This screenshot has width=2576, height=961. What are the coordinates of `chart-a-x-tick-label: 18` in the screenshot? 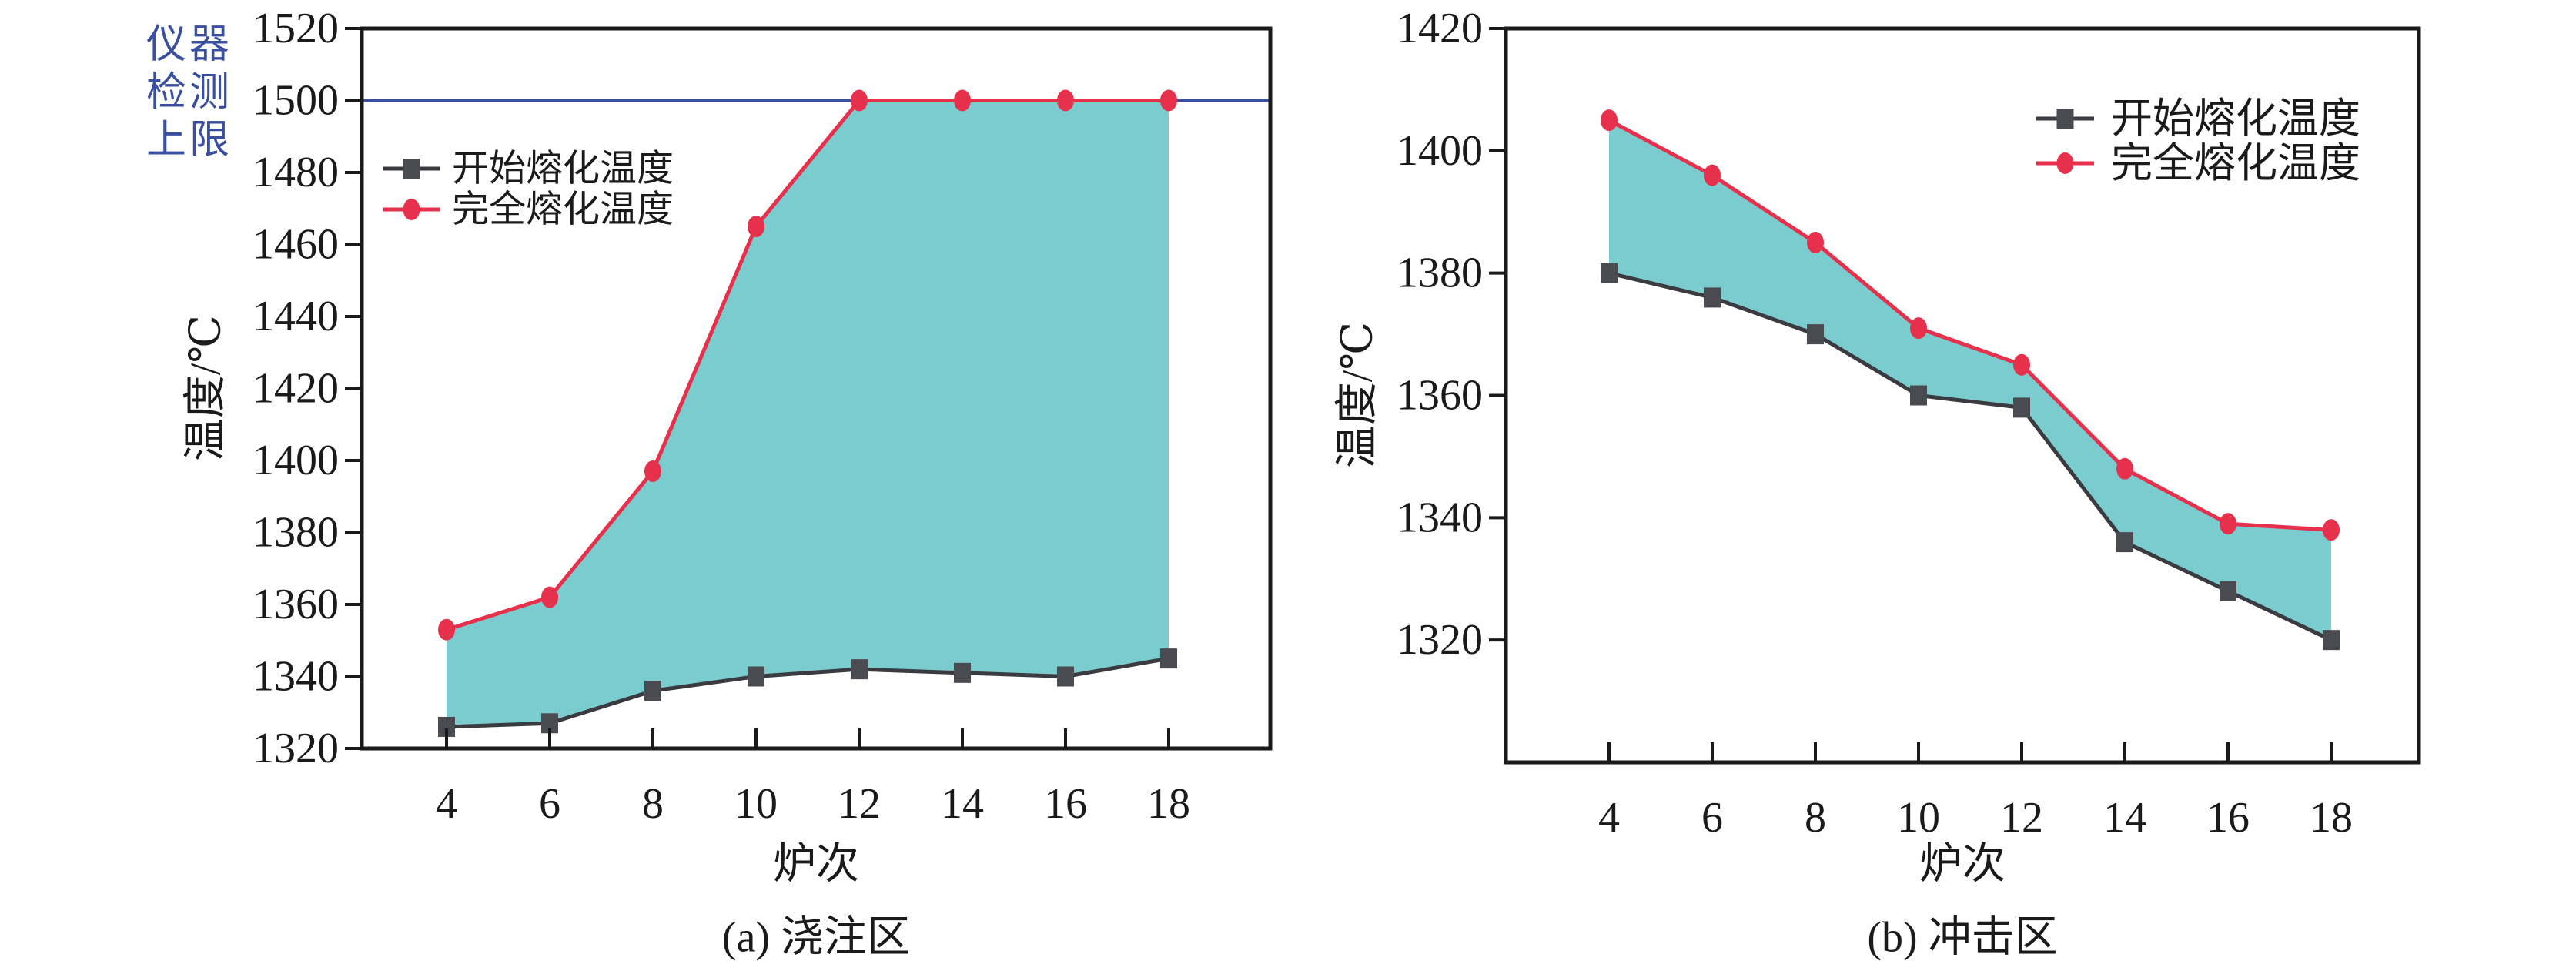 It's located at (1169, 804).